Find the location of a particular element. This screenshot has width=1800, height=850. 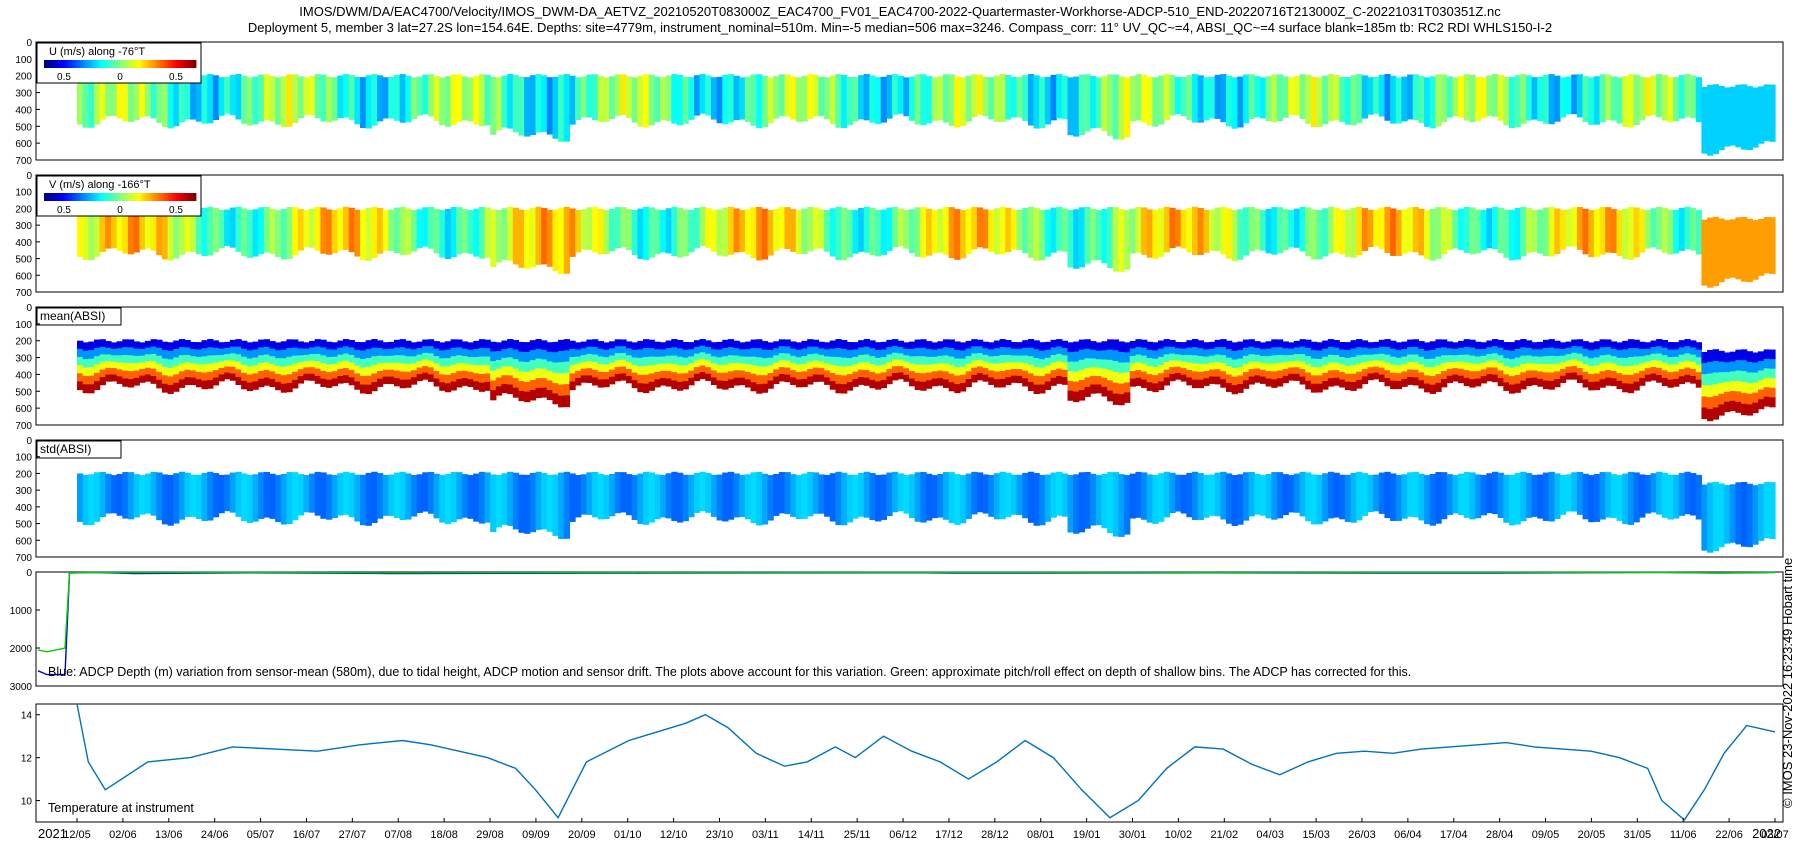

x-tick-label: 10/02 is located at coordinates (1179, 835).